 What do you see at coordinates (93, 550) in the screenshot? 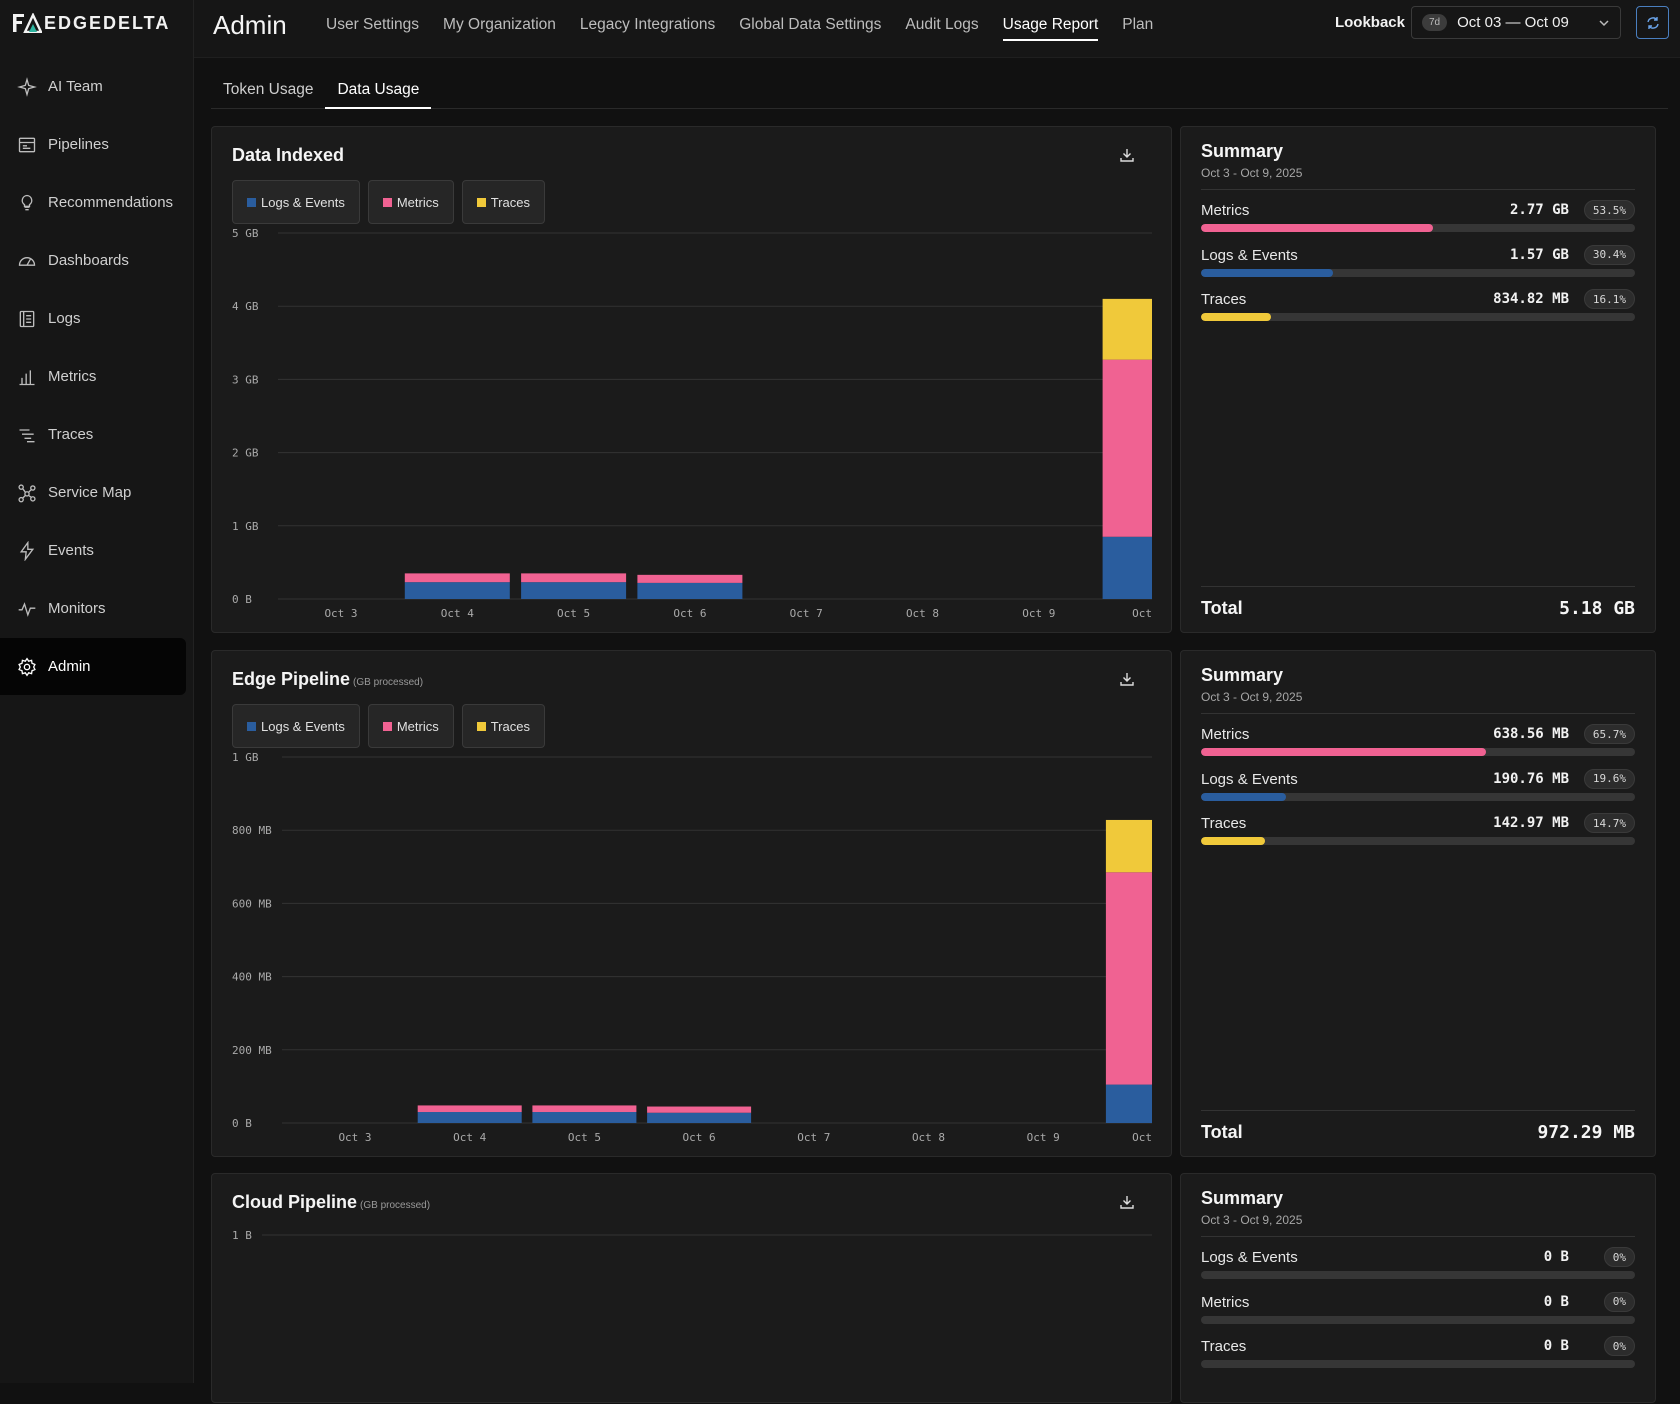
I see `sidebar-item-events: Events` at bounding box center [93, 550].